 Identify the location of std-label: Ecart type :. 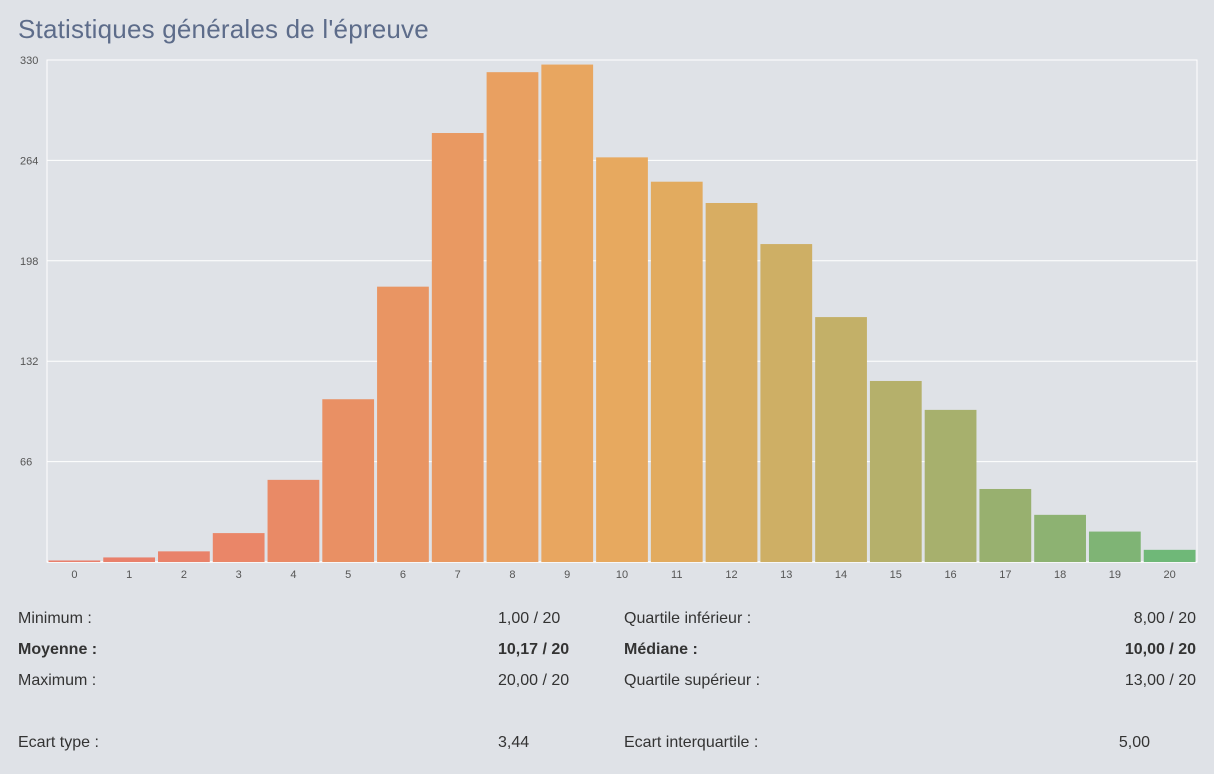
(58, 742).